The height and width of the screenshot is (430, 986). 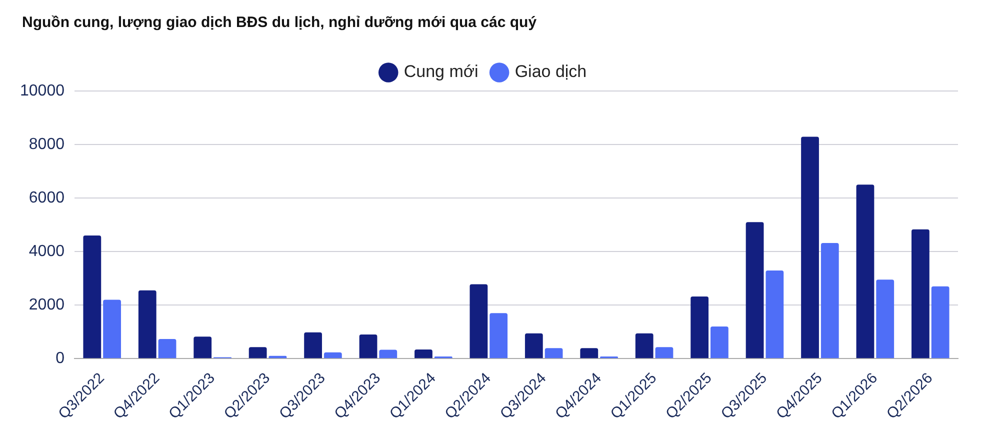 What do you see at coordinates (441, 72) in the screenshot?
I see `legend-label: Cung mới` at bounding box center [441, 72].